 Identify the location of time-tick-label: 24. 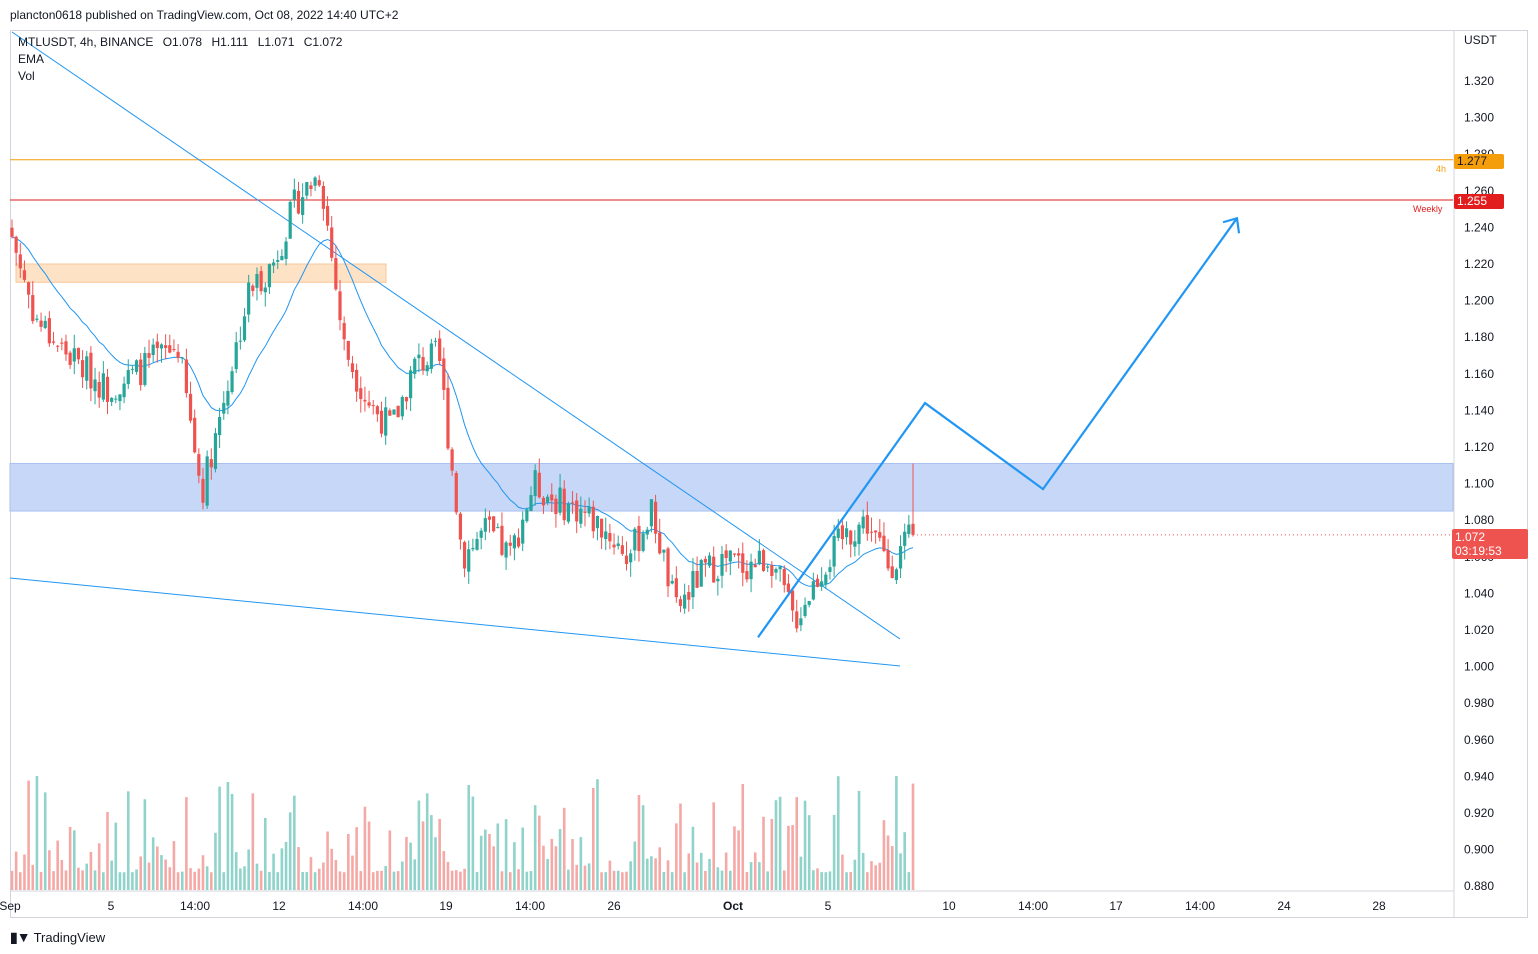
(1284, 906).